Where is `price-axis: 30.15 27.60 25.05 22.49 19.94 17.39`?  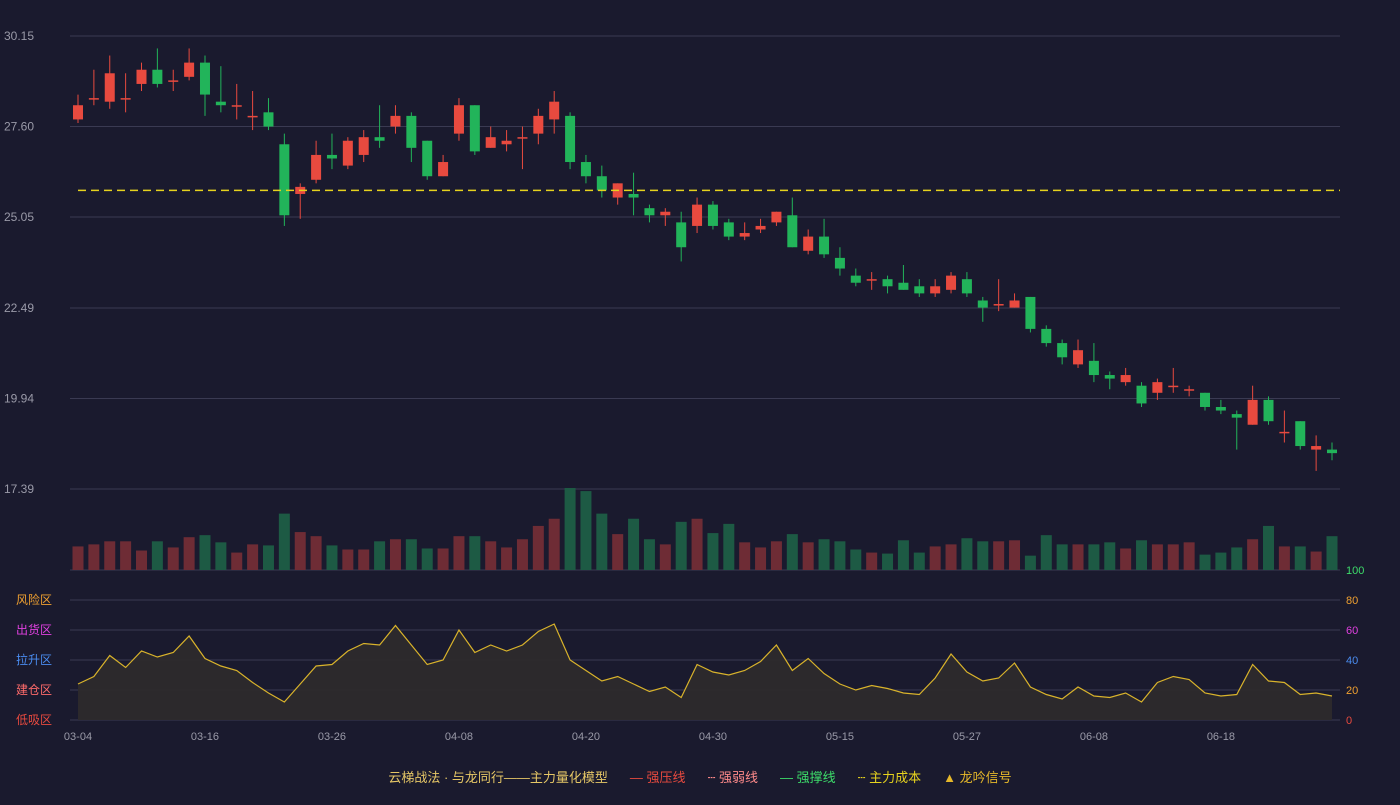
price-axis: 30.15 27.60 25.05 22.49 19.94 17.39 is located at coordinates (19, 262).